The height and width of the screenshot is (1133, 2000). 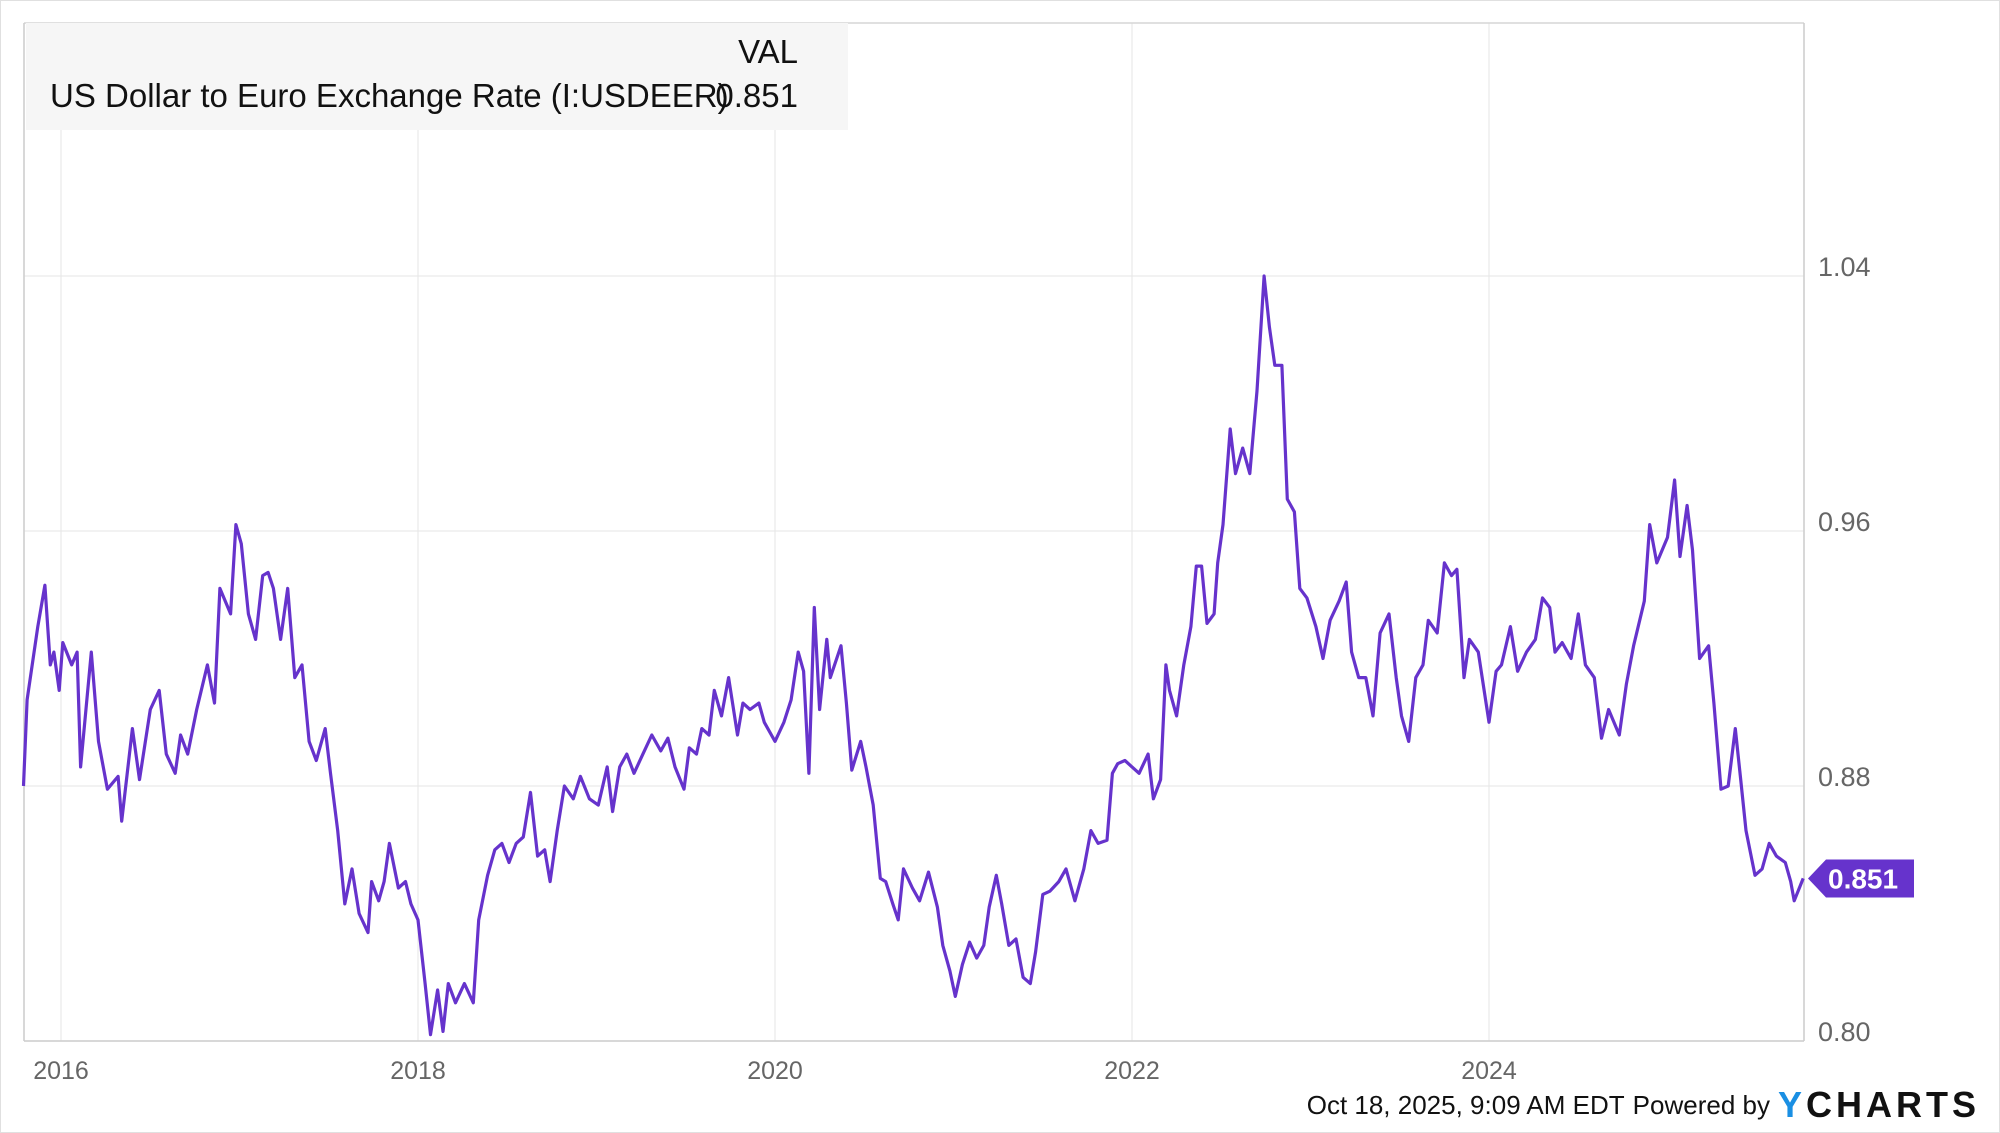 What do you see at coordinates (1893, 1104) in the screenshot?
I see `logo-text: CHARTS` at bounding box center [1893, 1104].